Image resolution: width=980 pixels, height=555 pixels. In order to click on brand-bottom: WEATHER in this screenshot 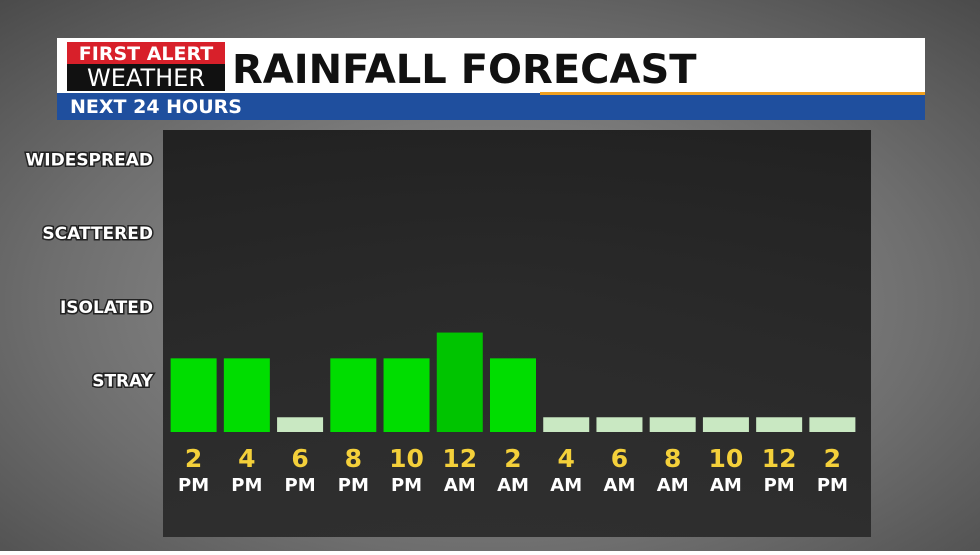, I will do `click(146, 78)`.